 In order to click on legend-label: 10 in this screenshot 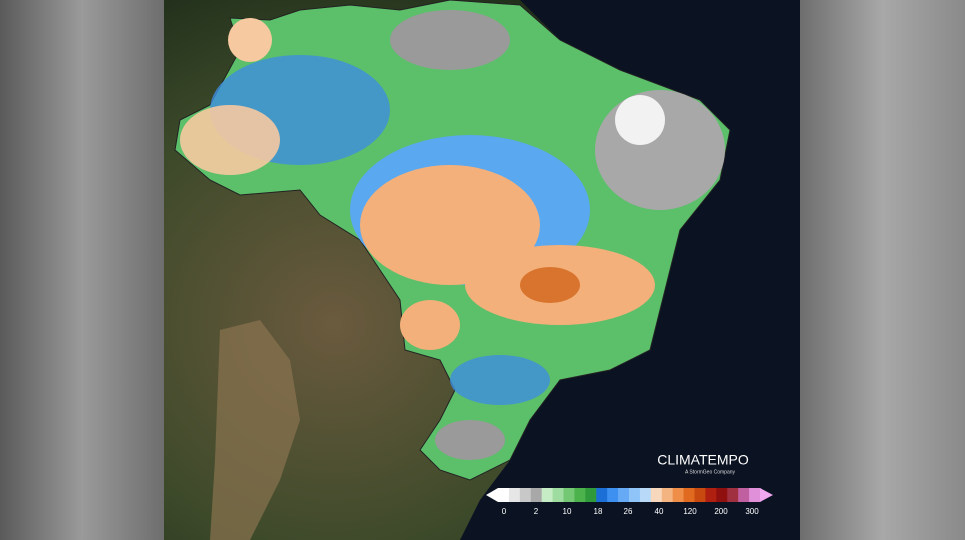, I will do `click(567, 511)`.